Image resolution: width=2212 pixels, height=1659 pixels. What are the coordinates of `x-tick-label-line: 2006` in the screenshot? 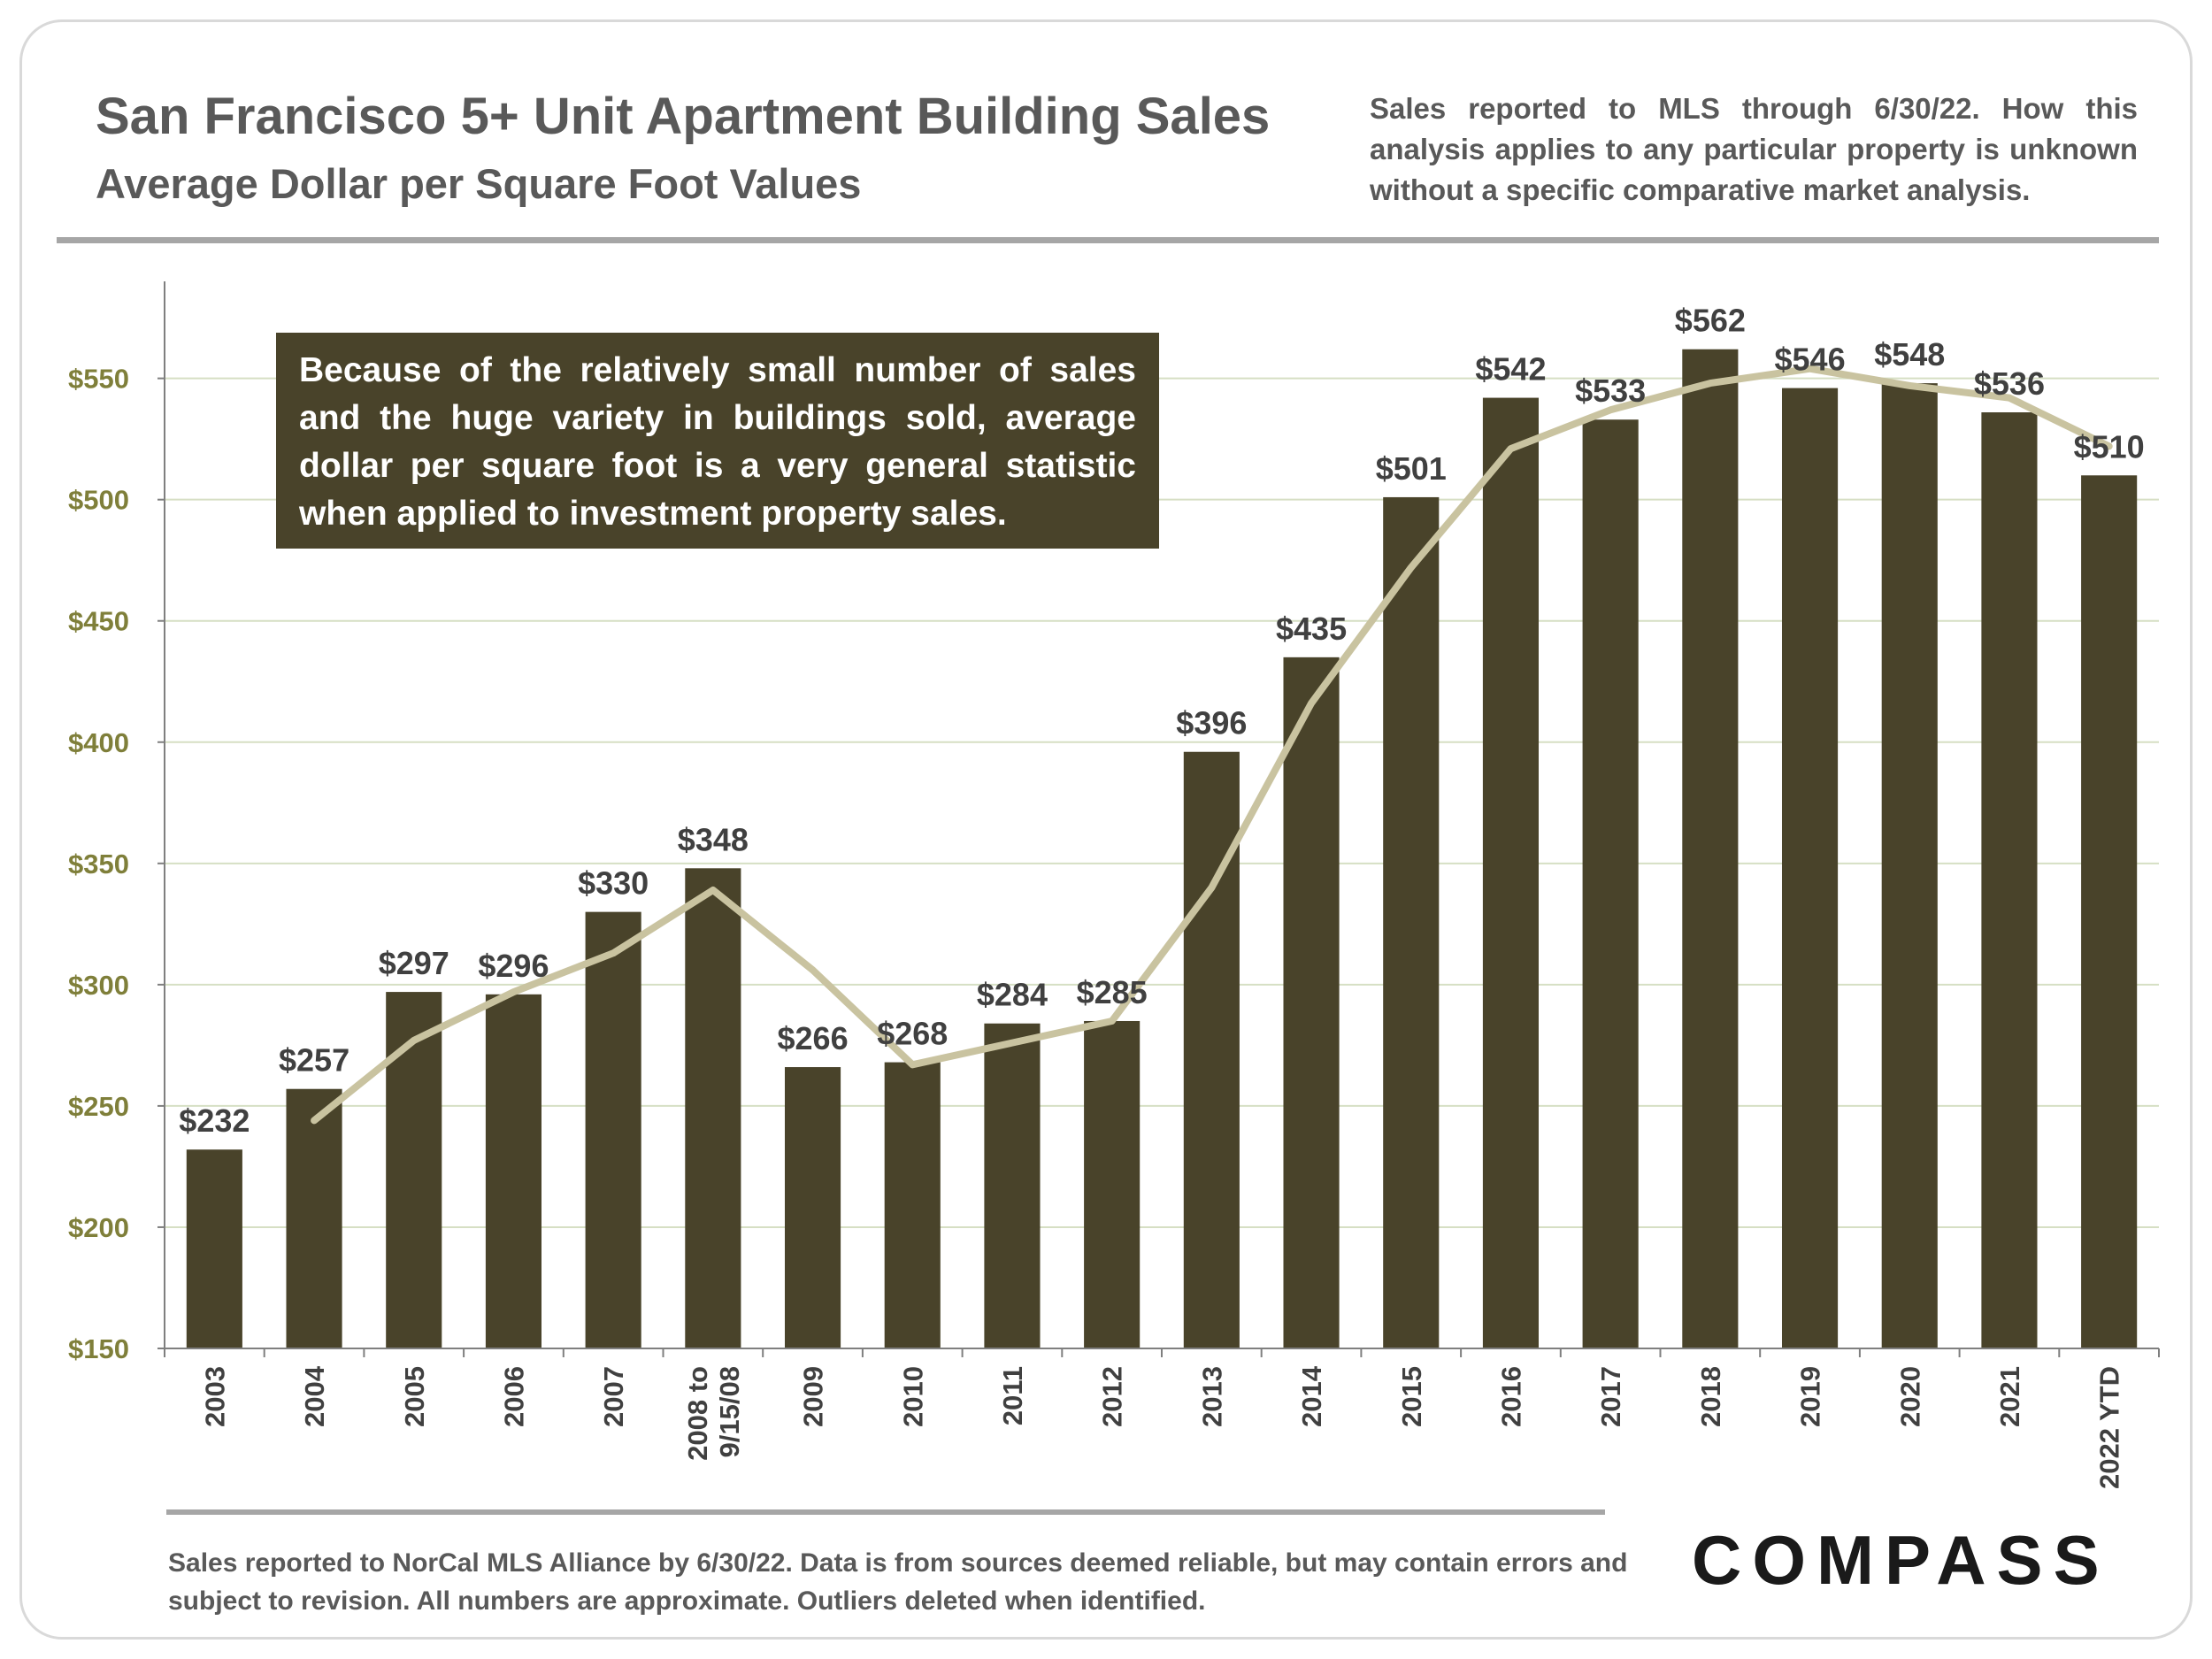 It's located at (513, 1397).